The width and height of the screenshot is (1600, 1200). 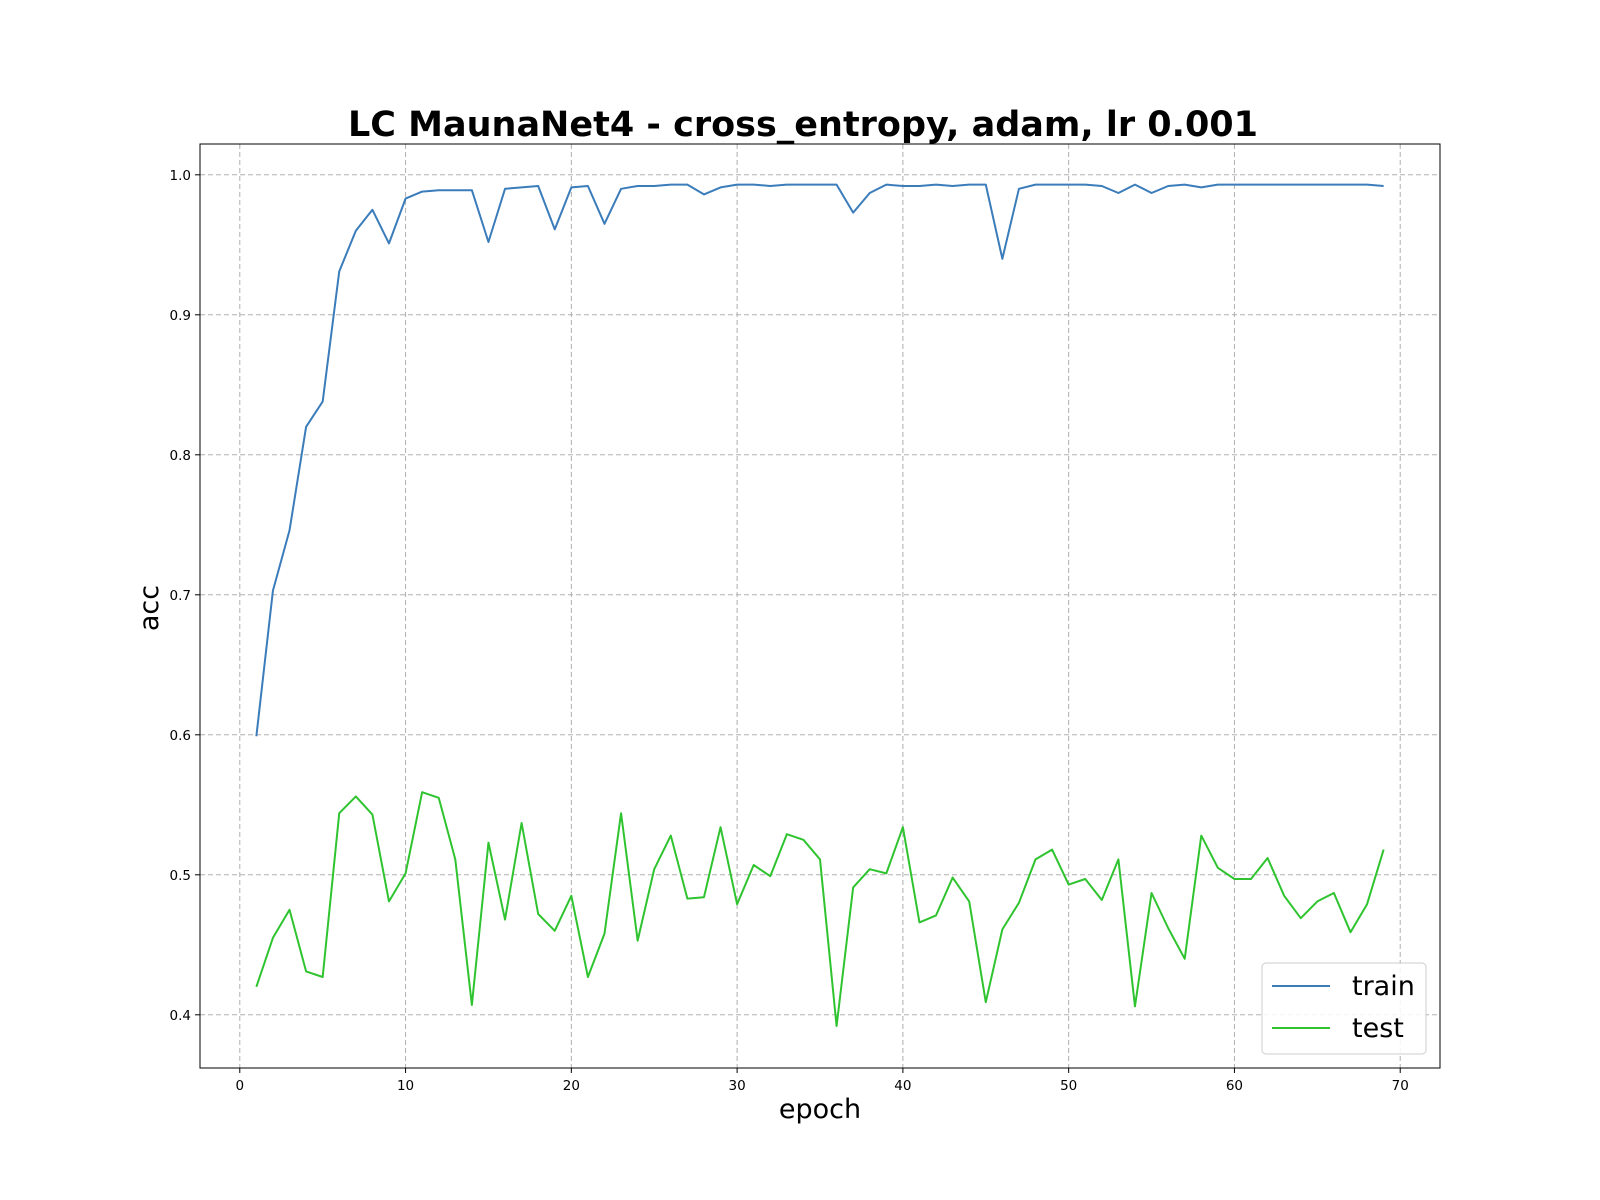 What do you see at coordinates (1400, 1086) in the screenshot?
I see `x-tick-label: 70` at bounding box center [1400, 1086].